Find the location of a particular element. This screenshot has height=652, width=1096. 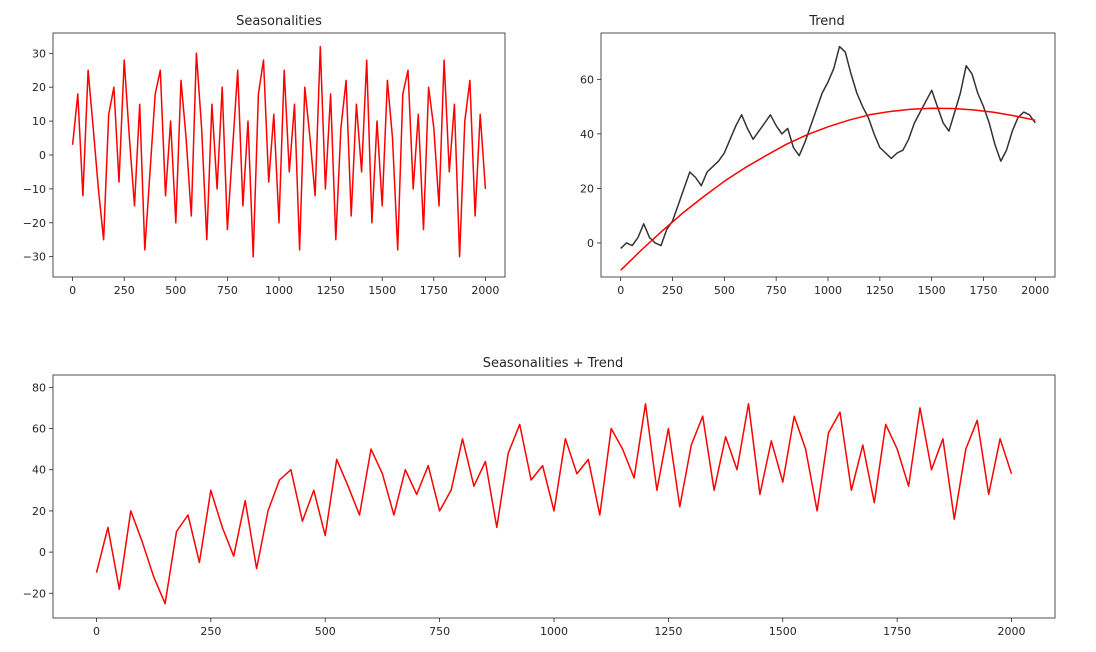

seasonalities-x-tick-label: 500 is located at coordinates (175, 290).